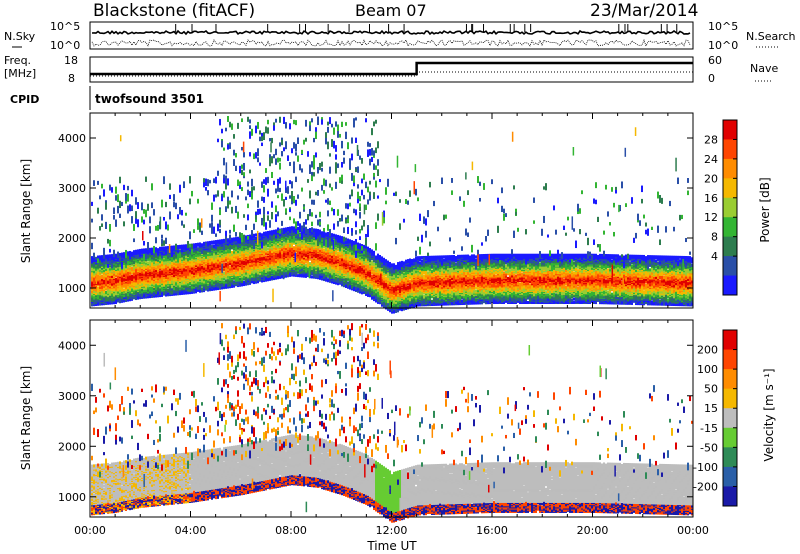 The image size is (800, 554). What do you see at coordinates (71, 78) in the screenshot?
I see `freq-tick-bottom: 8` at bounding box center [71, 78].